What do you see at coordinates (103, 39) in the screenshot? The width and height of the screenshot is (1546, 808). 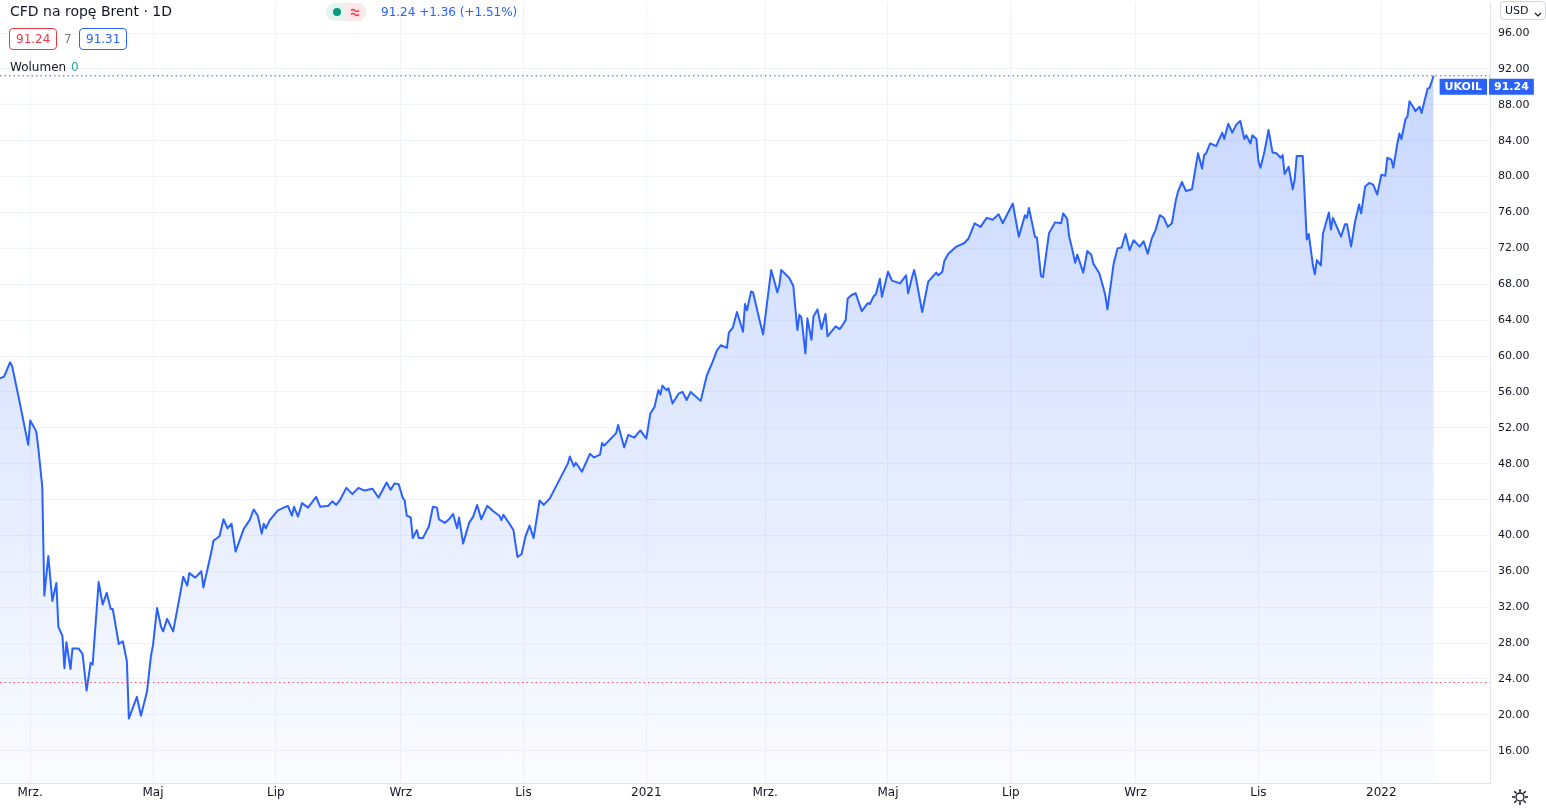 I see `annotation: 91.31` at bounding box center [103, 39].